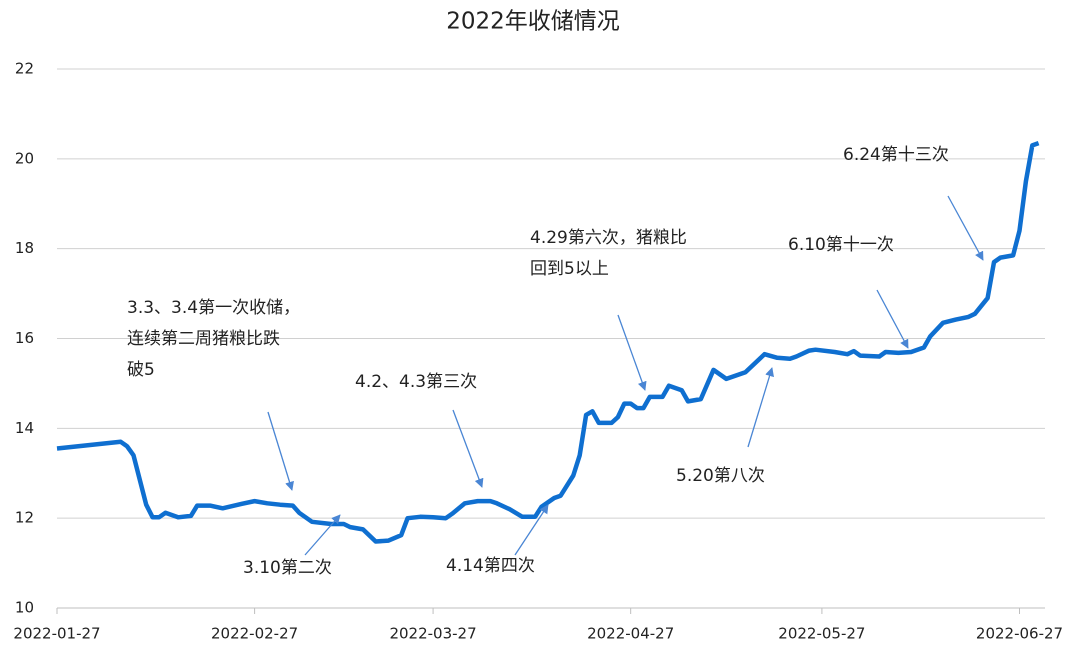 This screenshot has height=647, width=1080. I want to click on annotation: 3.3、3.4第一次收储，, so click(213, 308).